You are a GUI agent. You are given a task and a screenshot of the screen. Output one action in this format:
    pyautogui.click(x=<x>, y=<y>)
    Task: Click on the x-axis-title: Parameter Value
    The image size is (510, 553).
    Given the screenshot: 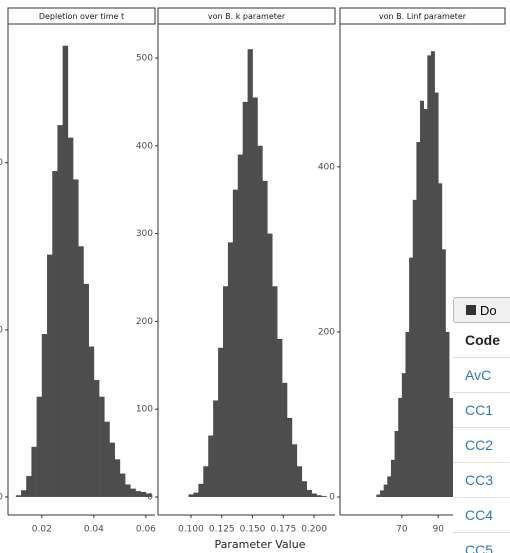 What is the action you would take?
    pyautogui.click(x=260, y=544)
    